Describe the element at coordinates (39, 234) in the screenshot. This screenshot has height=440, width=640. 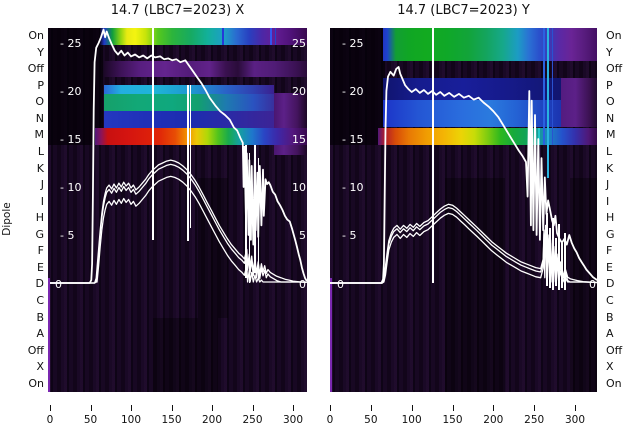
I see `dipole-row-label: G` at that location.